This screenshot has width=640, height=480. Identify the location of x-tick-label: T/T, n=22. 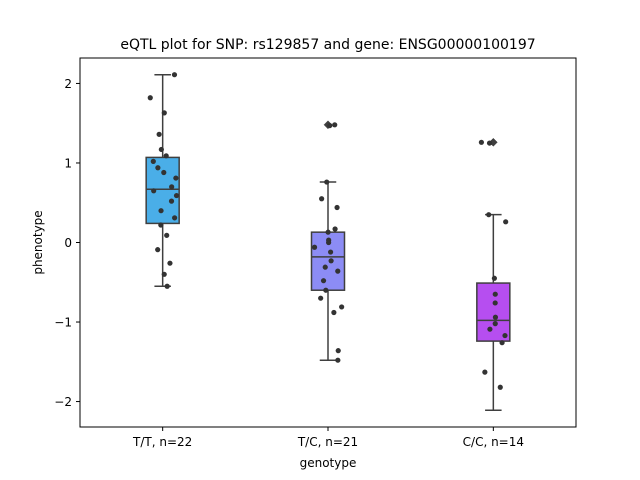
(162, 442).